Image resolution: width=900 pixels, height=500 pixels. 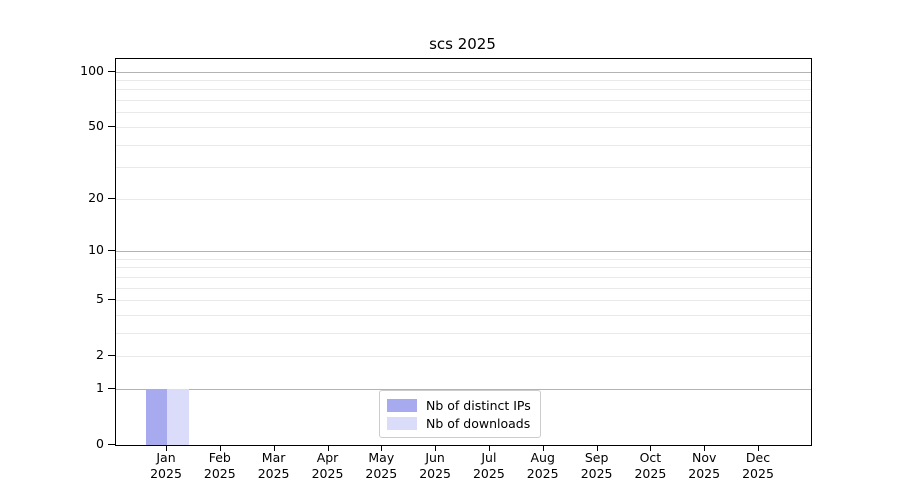 What do you see at coordinates (462, 44) in the screenshot?
I see `chart-title: scs 2025` at bounding box center [462, 44].